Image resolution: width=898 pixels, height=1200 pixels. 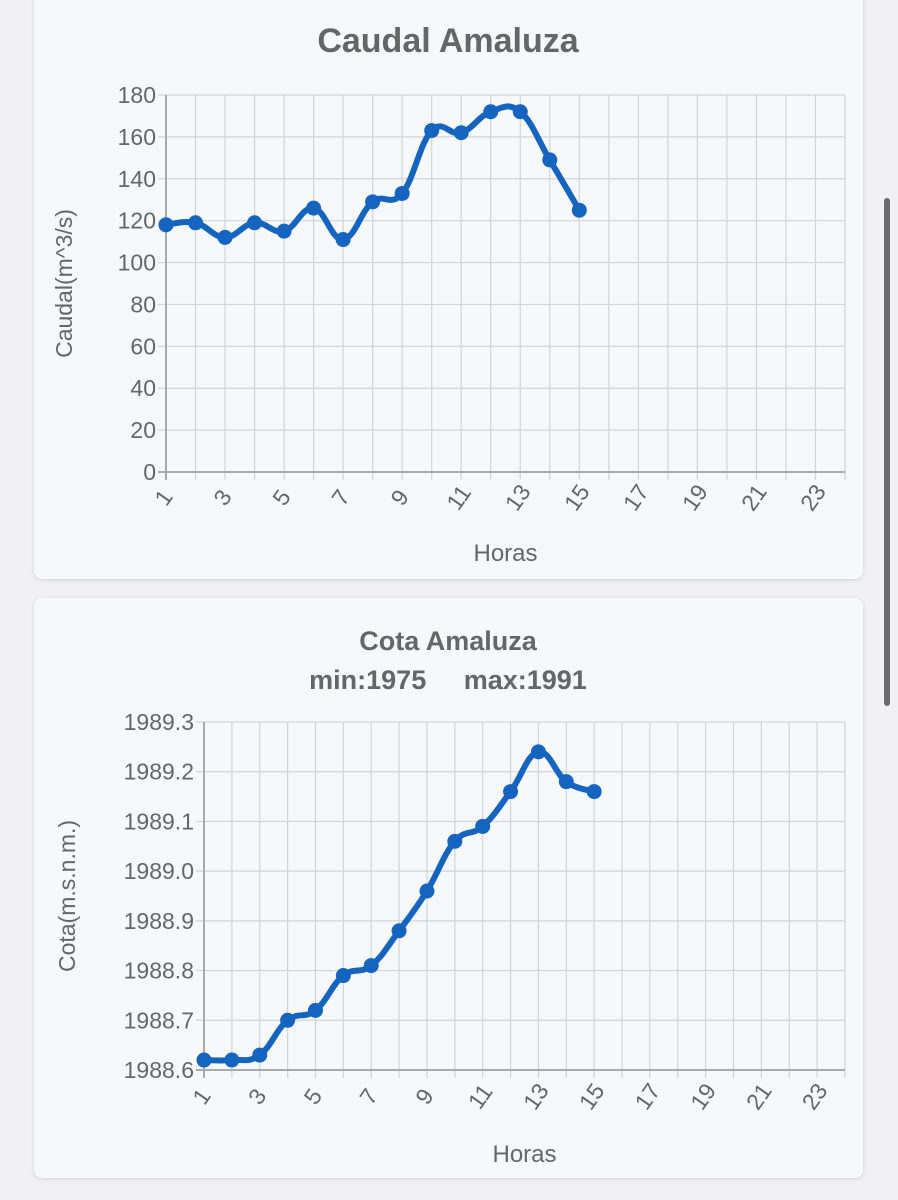 I want to click on y-tick-label: 120, so click(x=137, y=221).